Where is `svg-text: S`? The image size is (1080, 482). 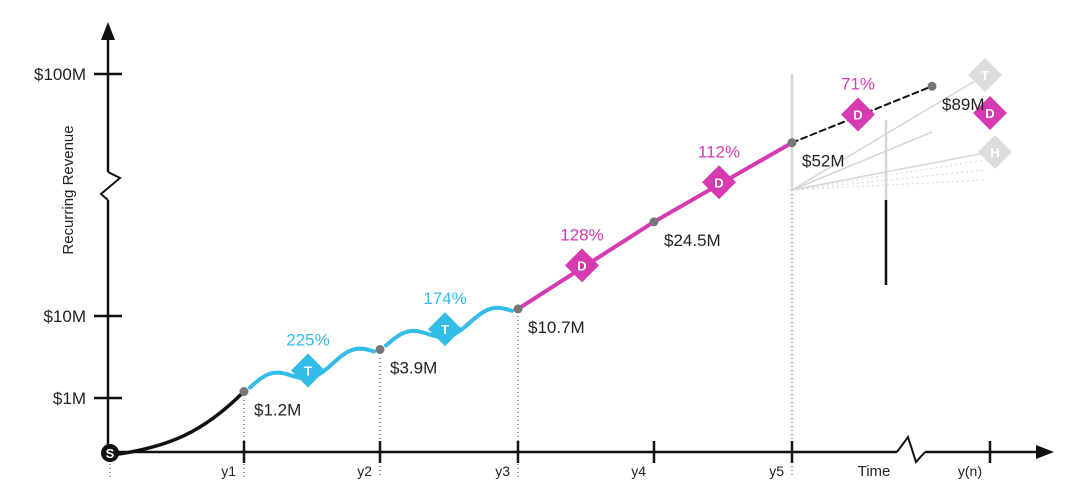
svg-text: S is located at coordinates (110, 453).